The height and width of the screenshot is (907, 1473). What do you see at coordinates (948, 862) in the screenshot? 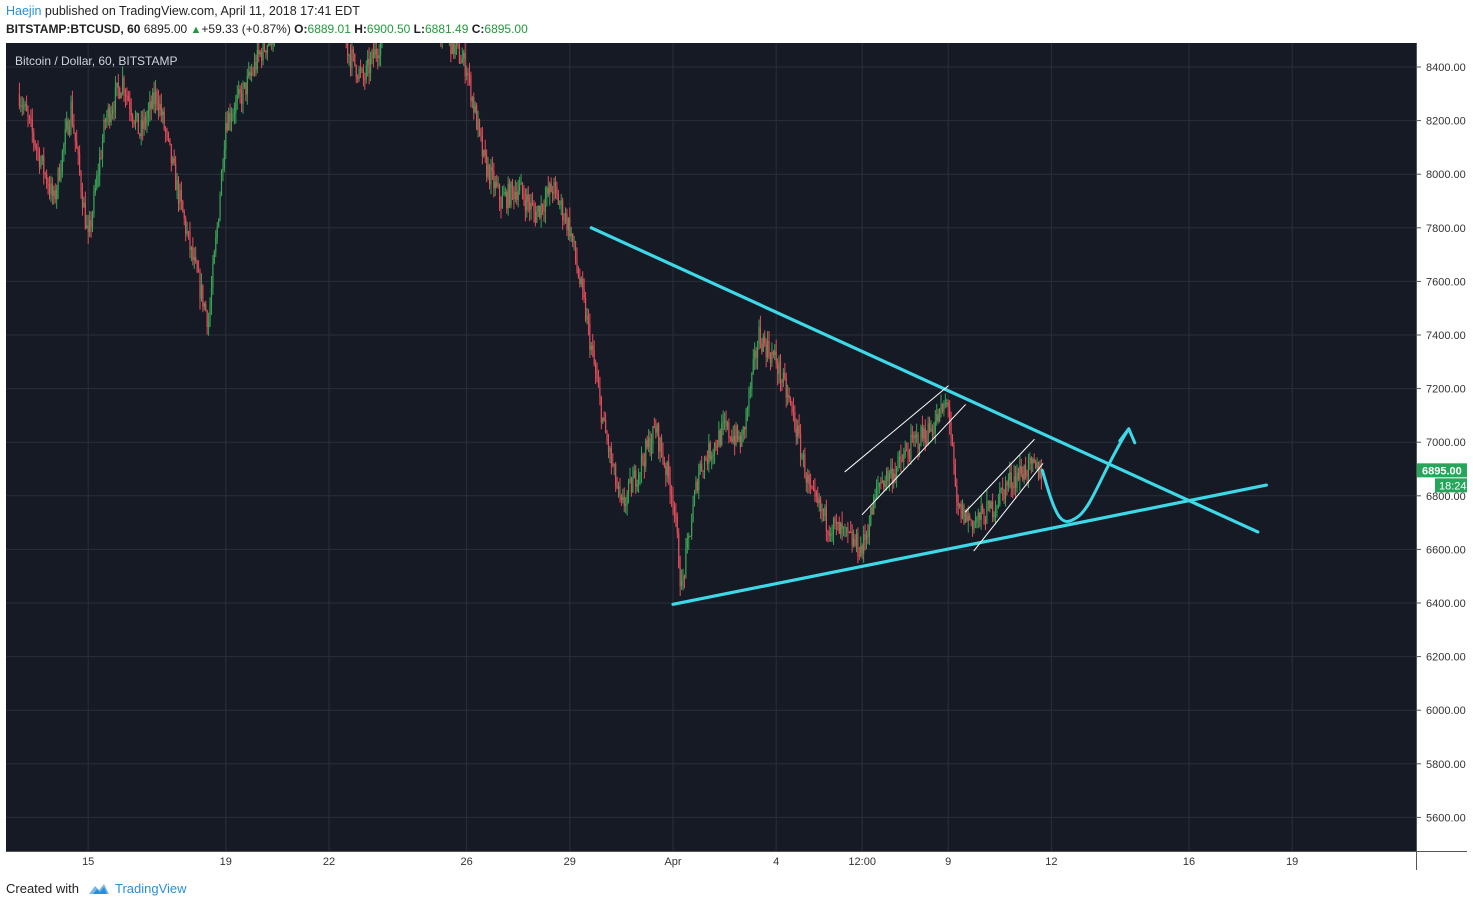
I see `x-tick-label: 9` at bounding box center [948, 862].